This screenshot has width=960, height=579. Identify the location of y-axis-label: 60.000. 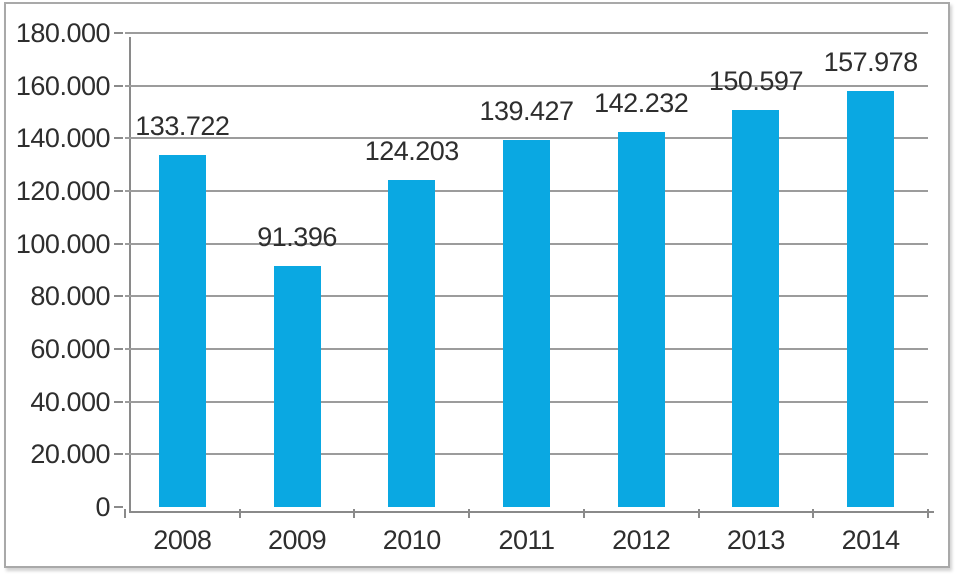
(70, 349).